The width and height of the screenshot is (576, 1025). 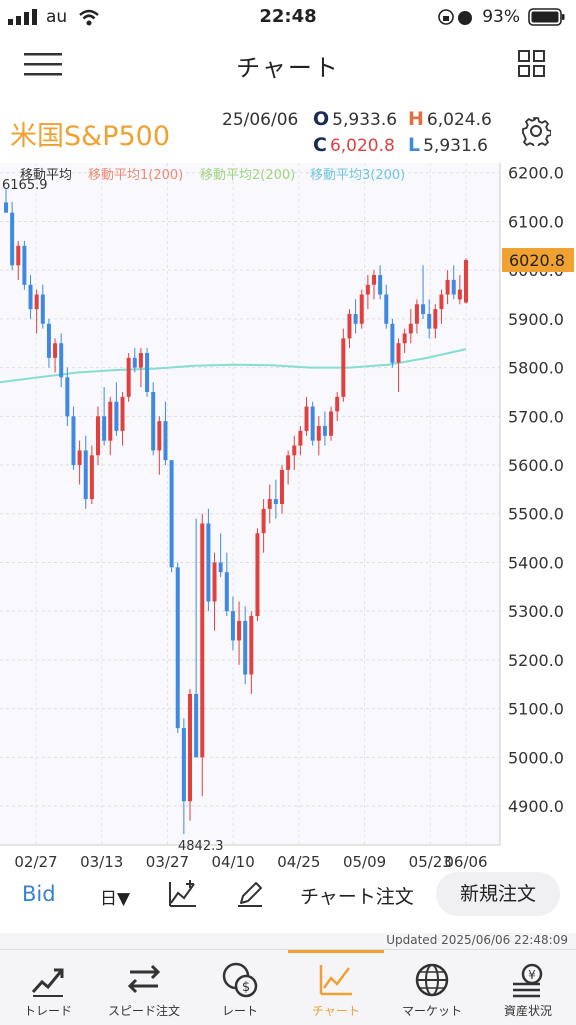 What do you see at coordinates (115, 899) in the screenshot?
I see `period-select: 日▼` at bounding box center [115, 899].